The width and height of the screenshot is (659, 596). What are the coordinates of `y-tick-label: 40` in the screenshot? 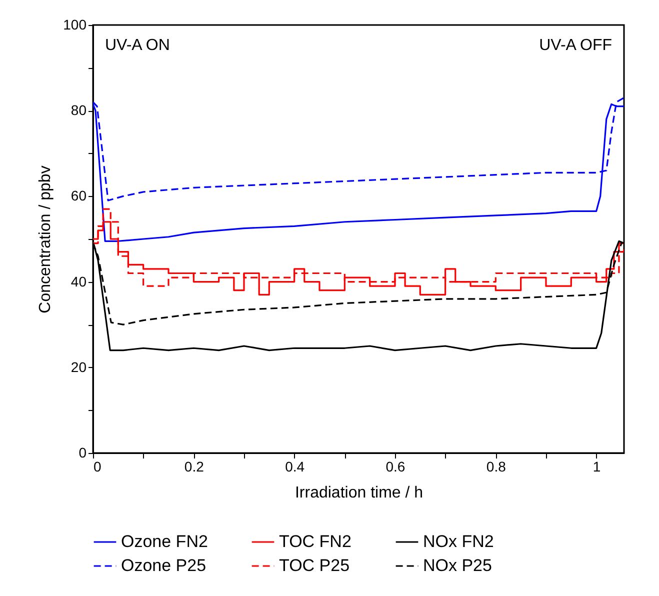 It's located at (78, 281).